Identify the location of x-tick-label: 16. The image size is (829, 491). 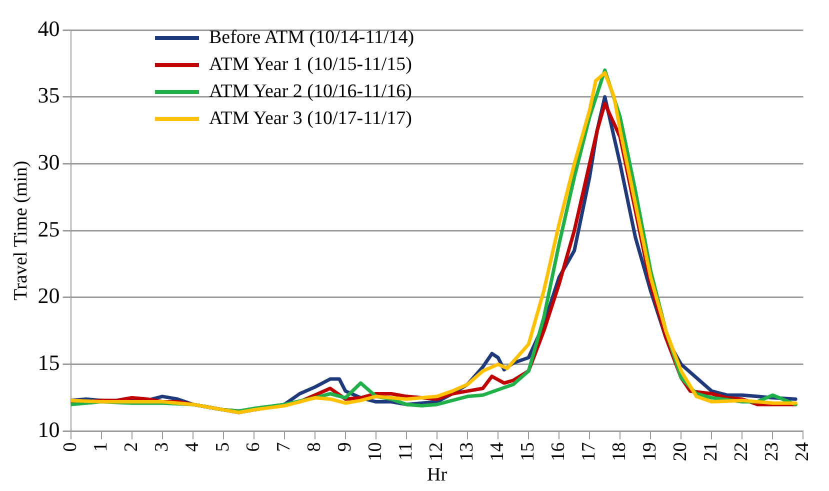
(559, 452).